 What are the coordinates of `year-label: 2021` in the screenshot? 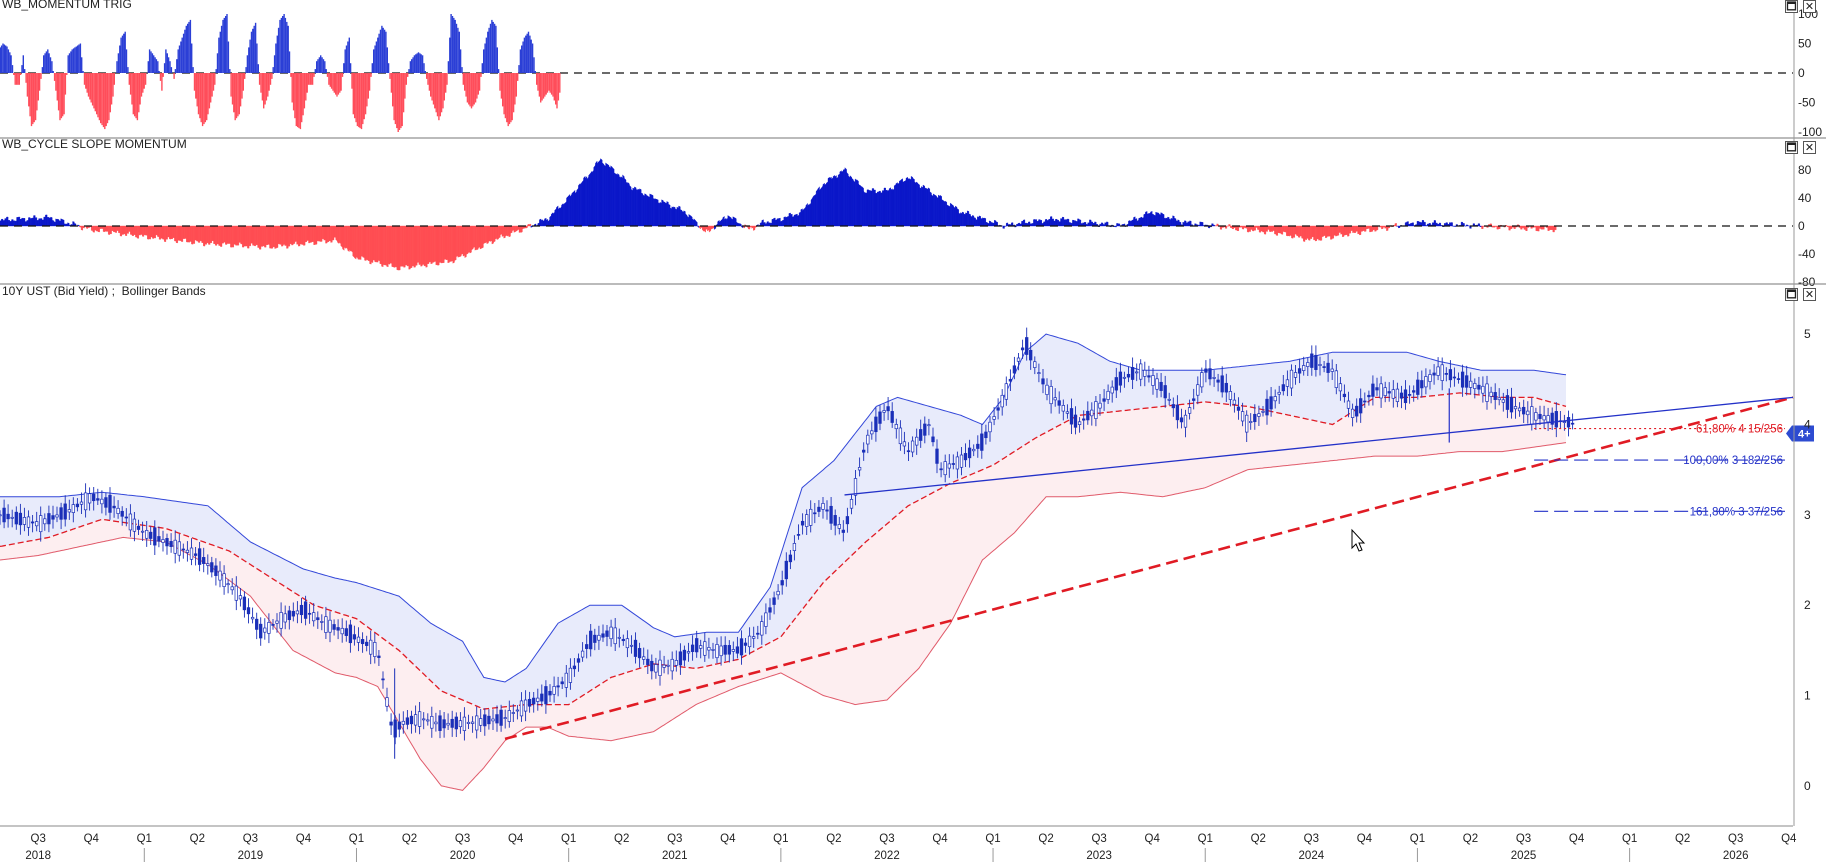 It's located at (675, 856).